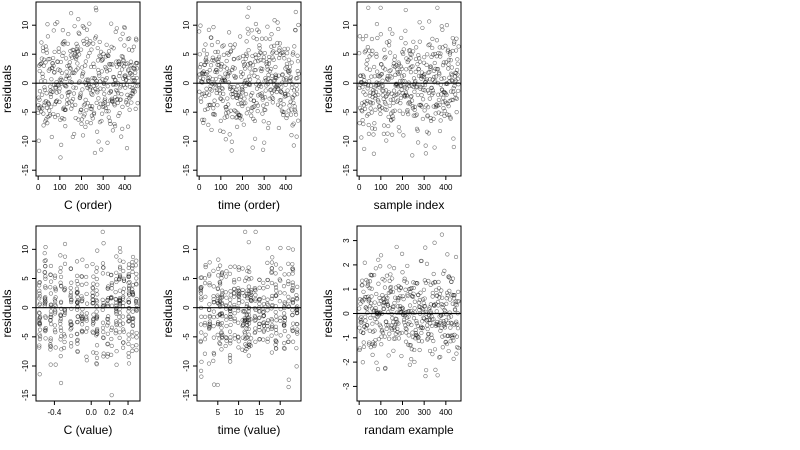  What do you see at coordinates (88, 430) in the screenshot?
I see `x-axis-title: C (value)` at bounding box center [88, 430].